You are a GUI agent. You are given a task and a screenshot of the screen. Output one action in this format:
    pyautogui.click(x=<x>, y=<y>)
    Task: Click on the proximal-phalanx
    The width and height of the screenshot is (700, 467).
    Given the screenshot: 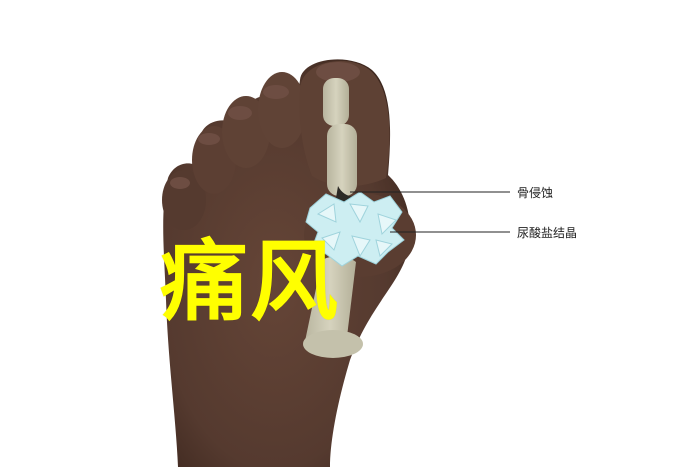 What is the action you would take?
    pyautogui.click(x=342, y=160)
    